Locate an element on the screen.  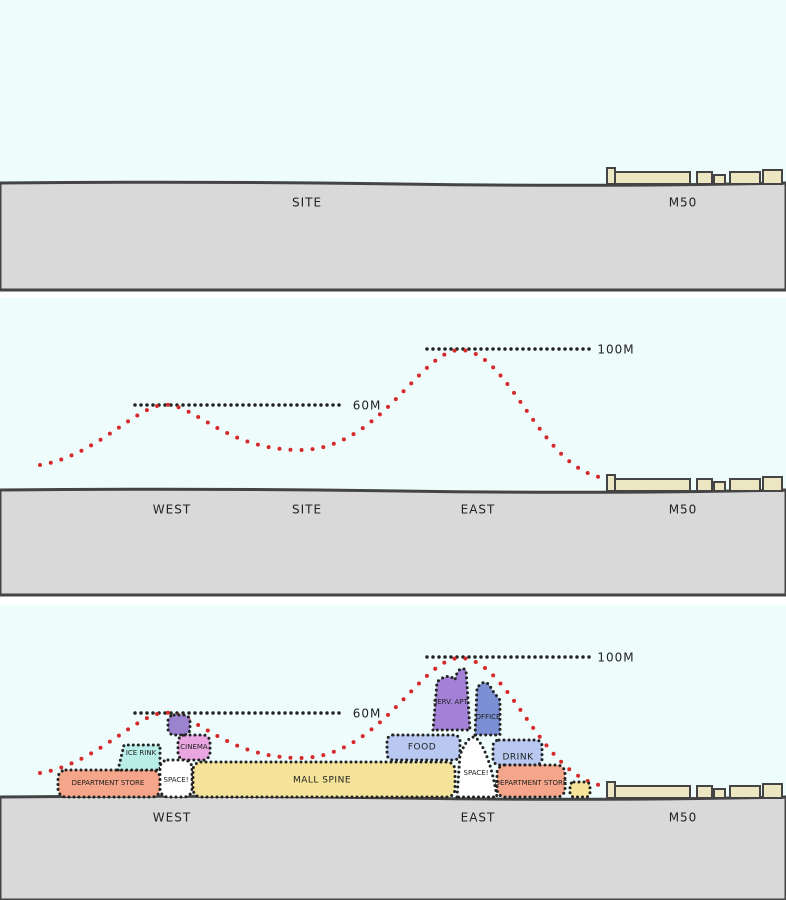
block-label: SERV. APT. is located at coordinates (451, 702).